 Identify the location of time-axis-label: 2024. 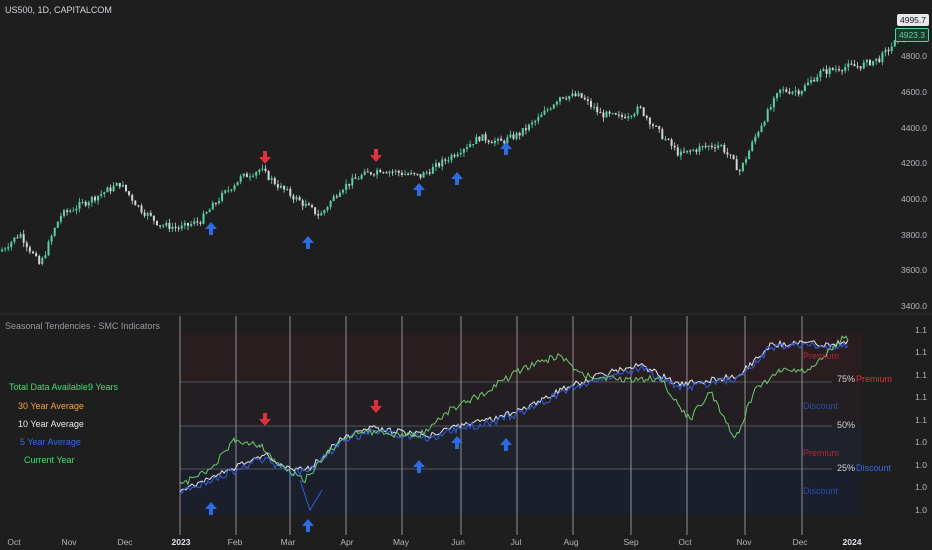
(852, 542).